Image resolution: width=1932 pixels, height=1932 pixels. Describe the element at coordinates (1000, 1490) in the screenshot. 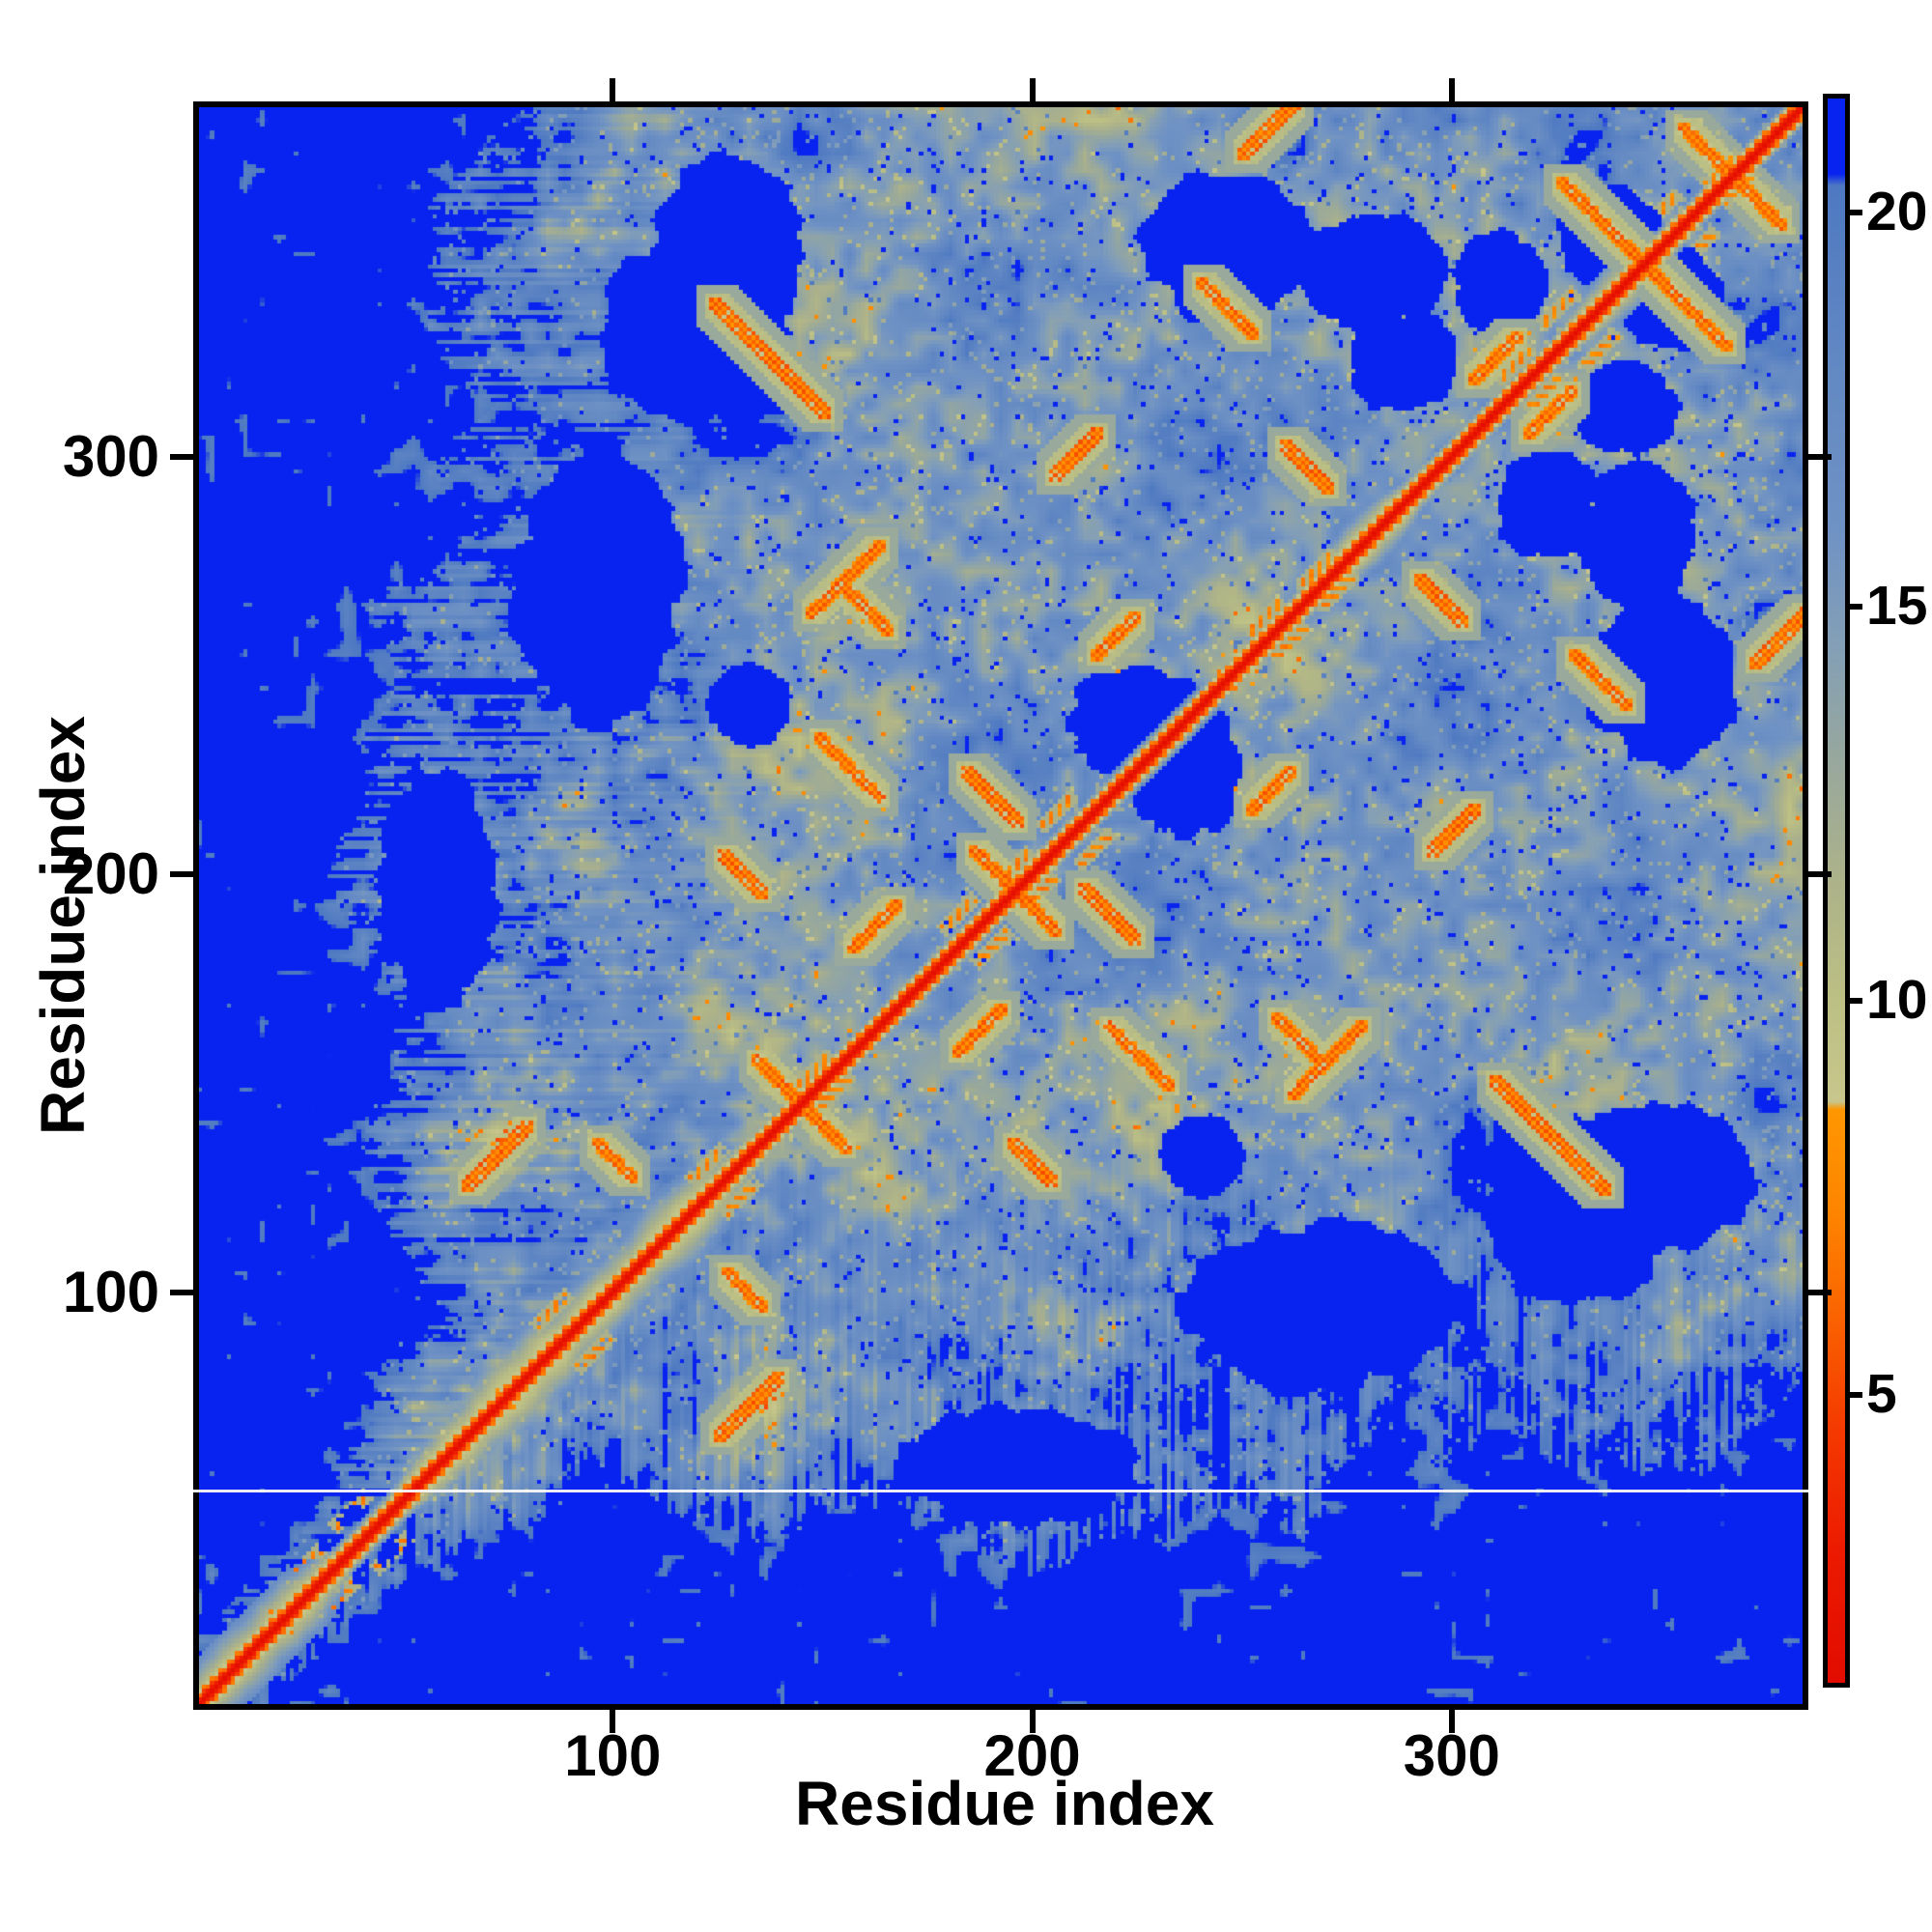

I see `missing-data-line` at that location.